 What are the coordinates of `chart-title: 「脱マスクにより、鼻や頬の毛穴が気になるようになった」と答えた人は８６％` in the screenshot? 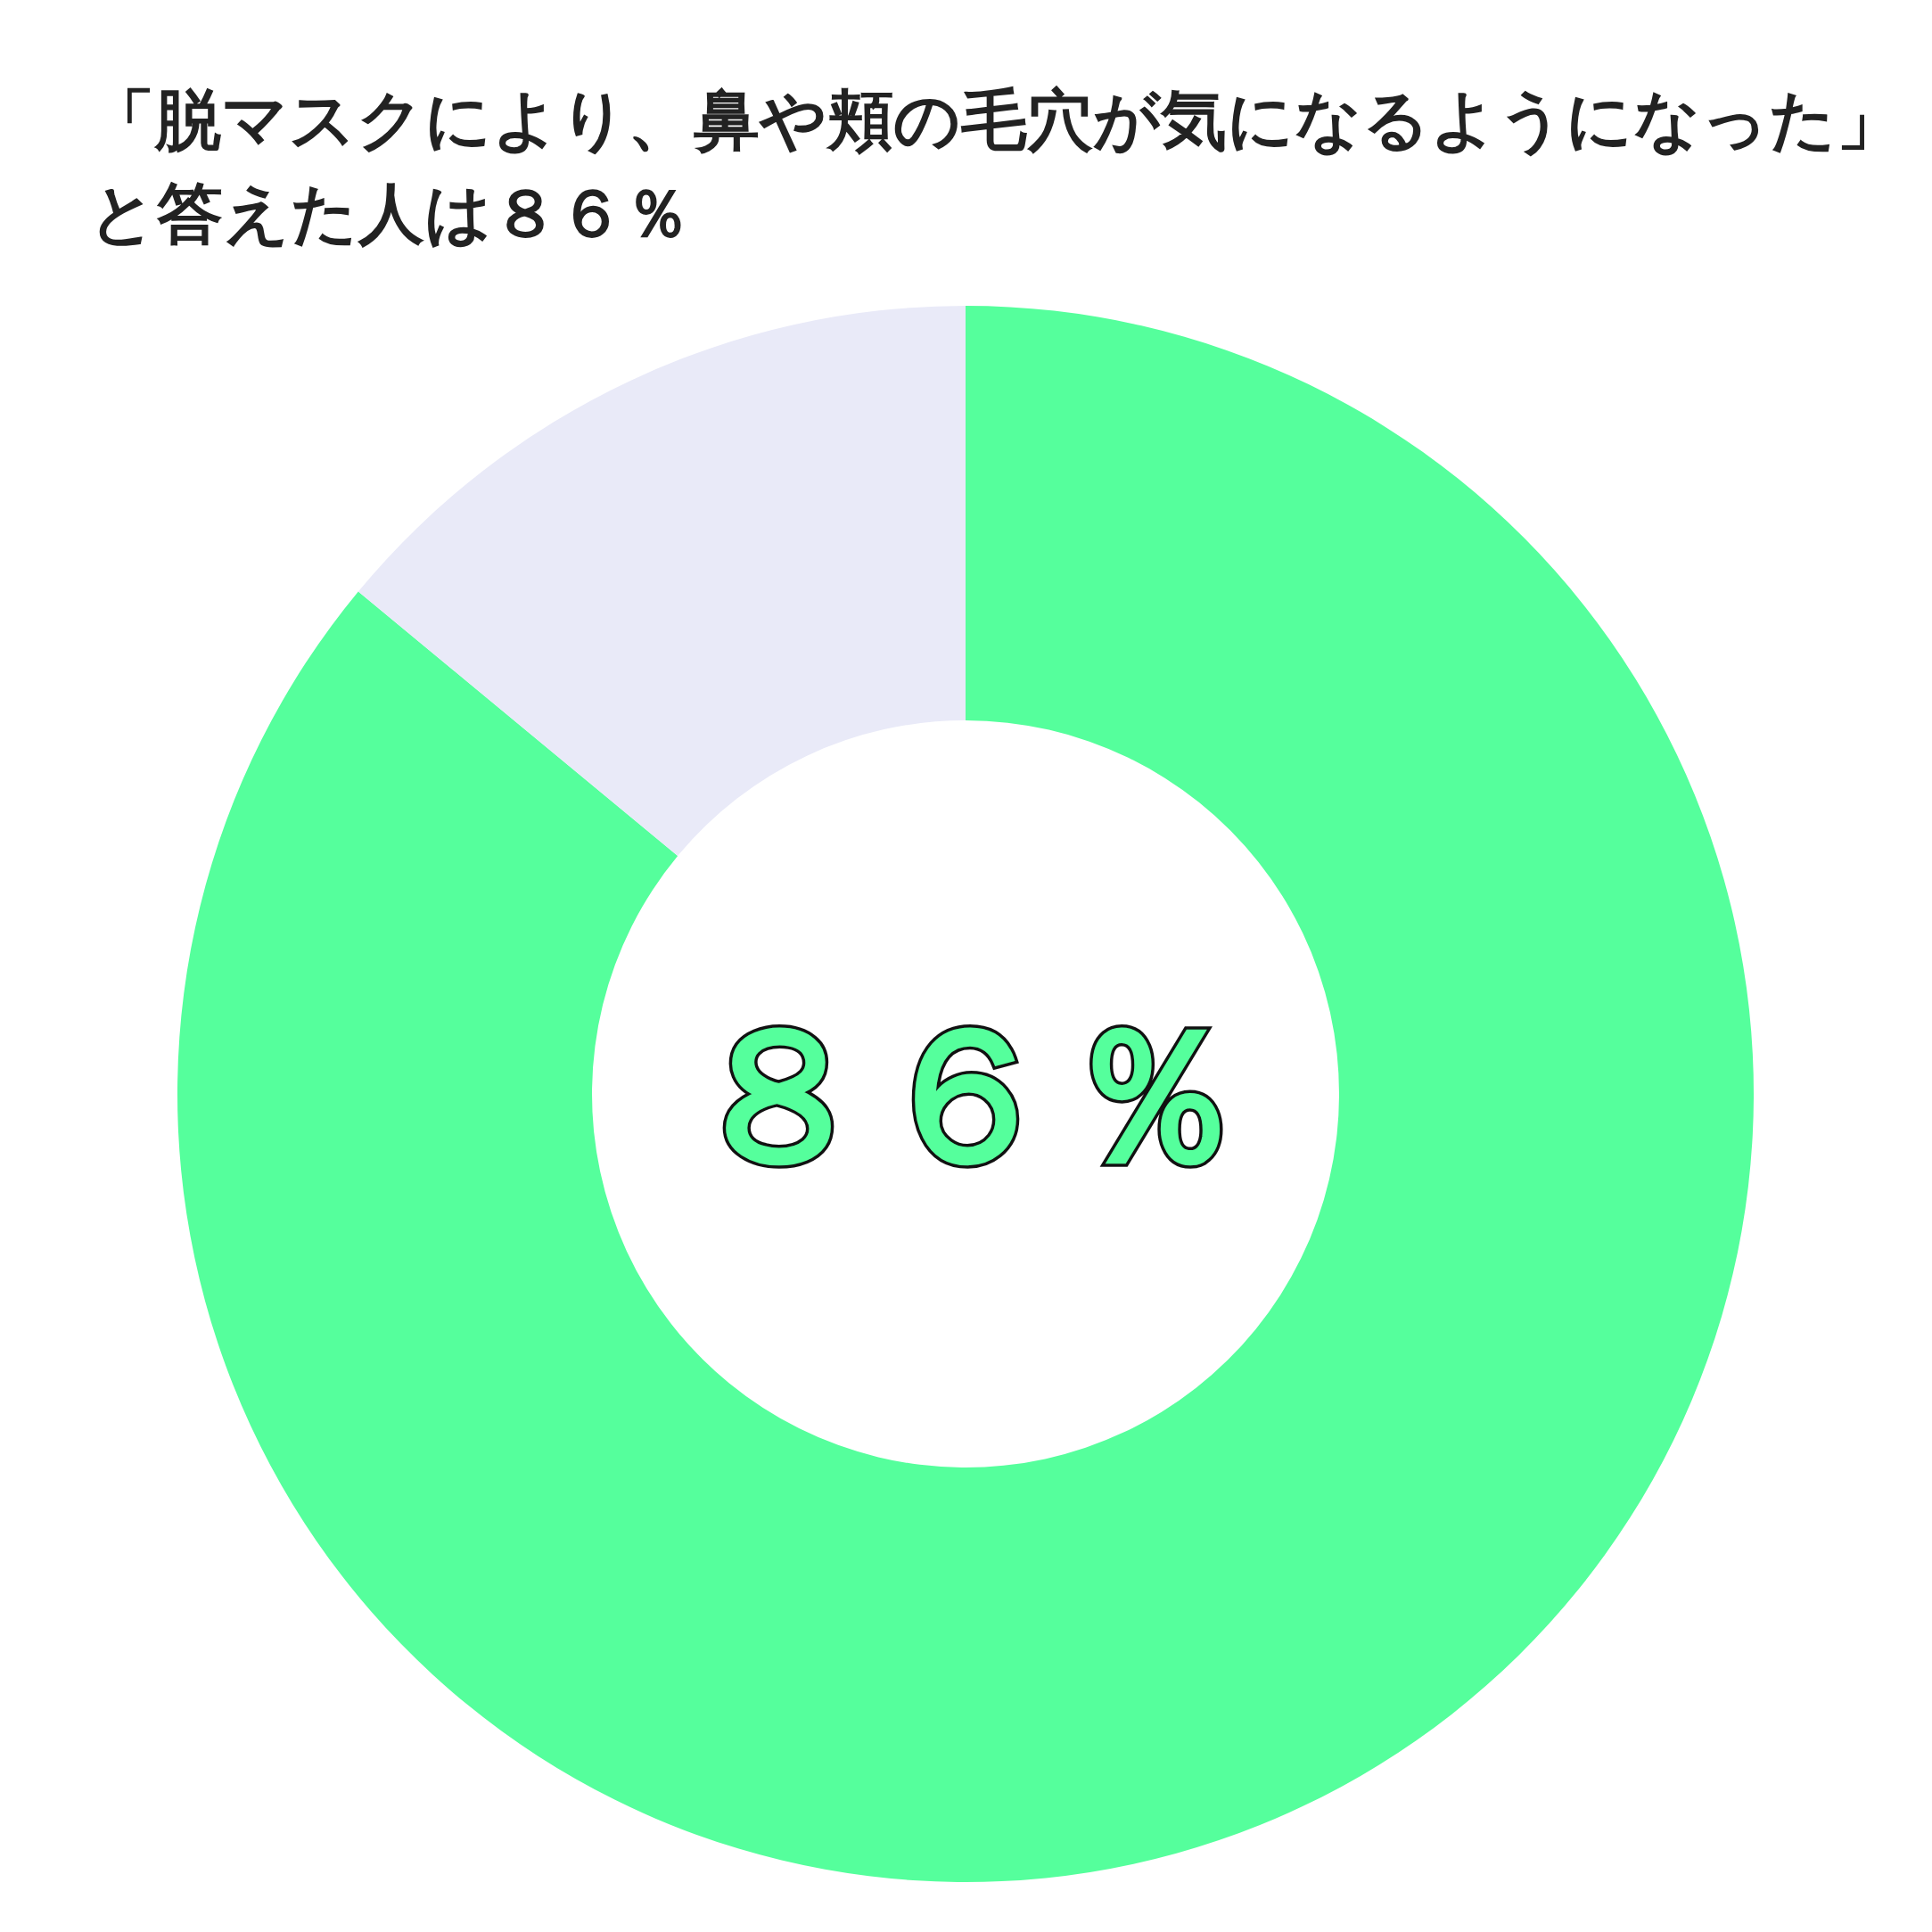 It's located at (996, 166).